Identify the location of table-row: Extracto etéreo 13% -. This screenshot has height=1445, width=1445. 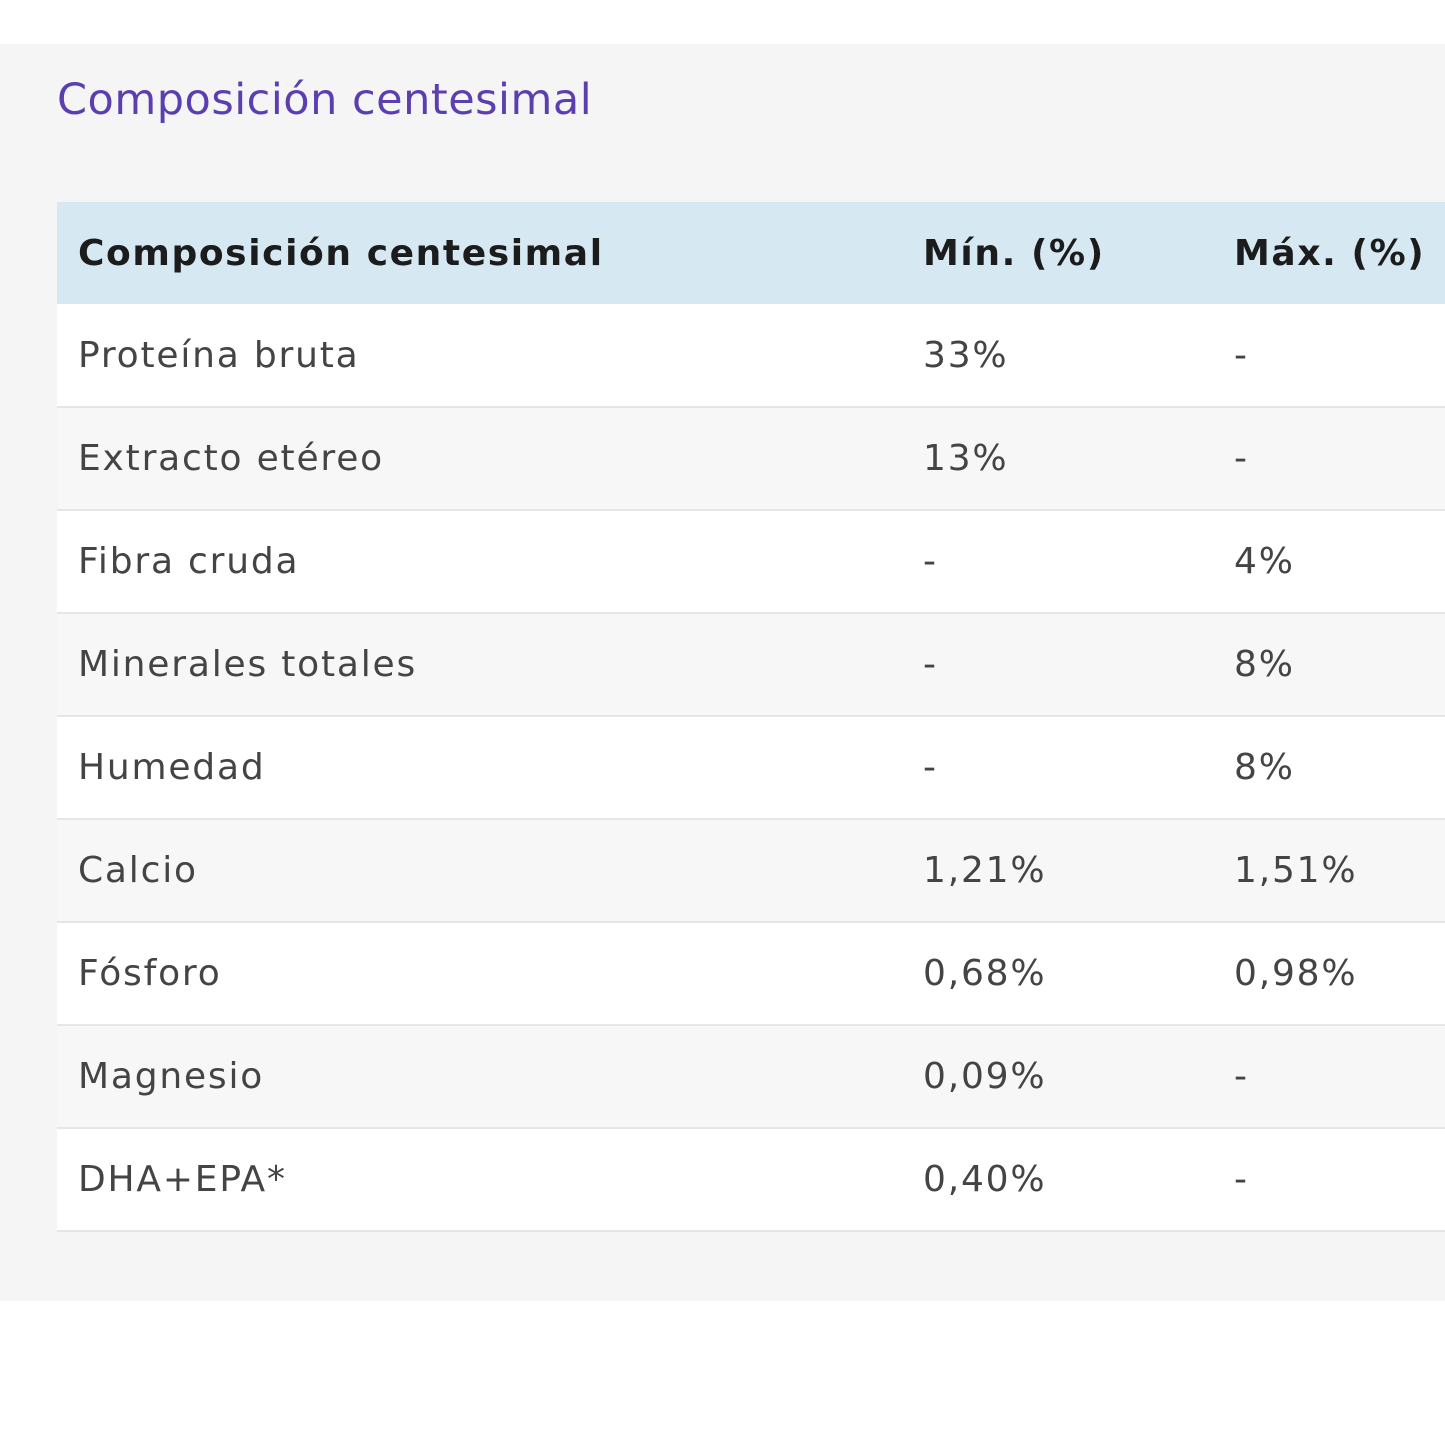
(751, 459).